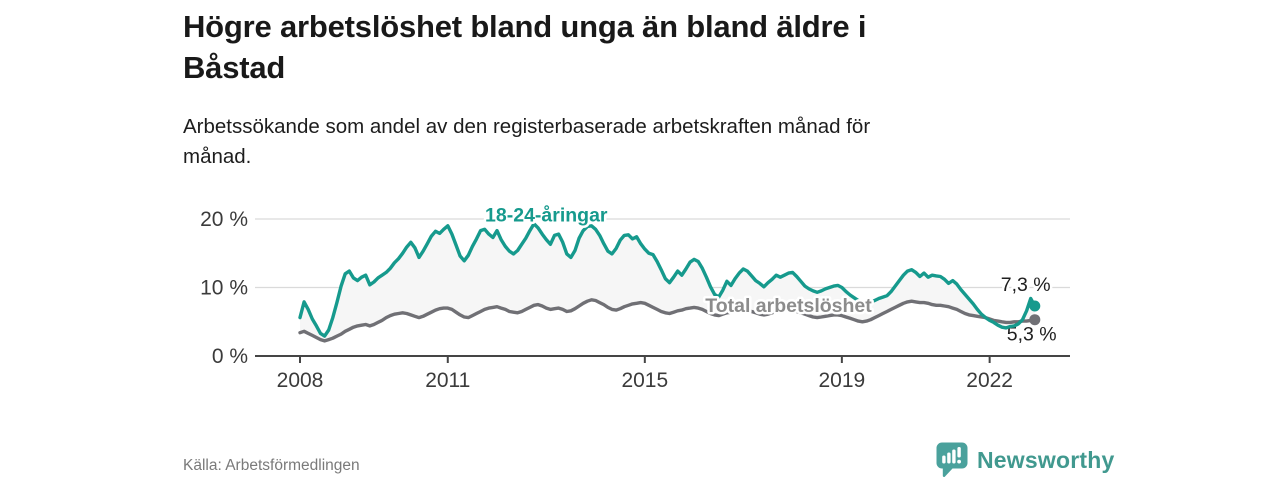 This screenshot has height=480, width=1280. Describe the element at coordinates (230, 356) in the screenshot. I see `y-tick-label-0-percent: 0 %` at that location.